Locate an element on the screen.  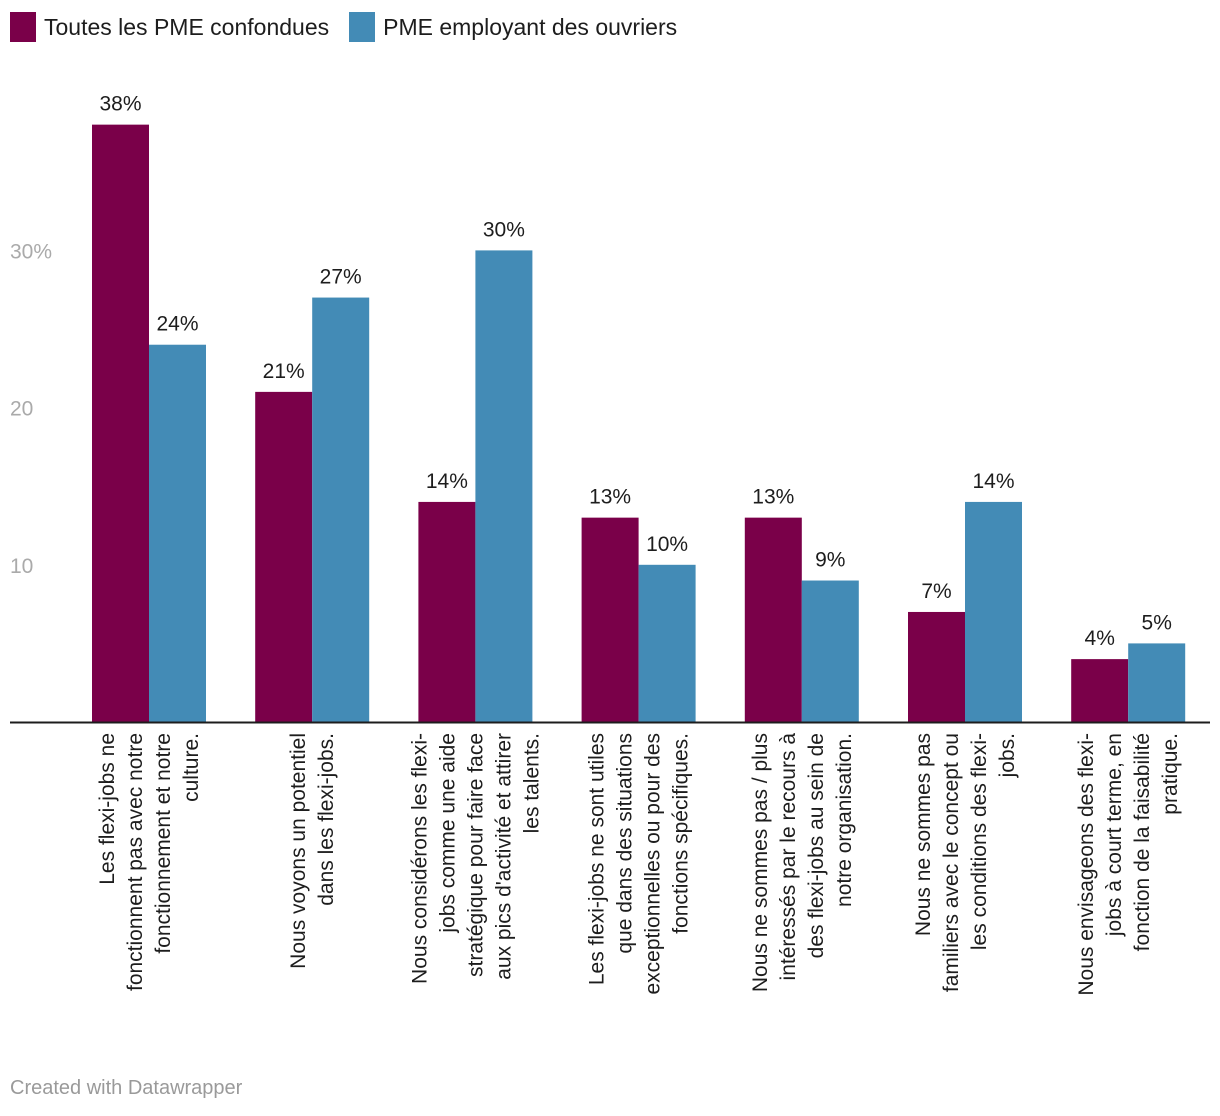
legend-label-all-sme: Toutes les PME confondues is located at coordinates (187, 26).